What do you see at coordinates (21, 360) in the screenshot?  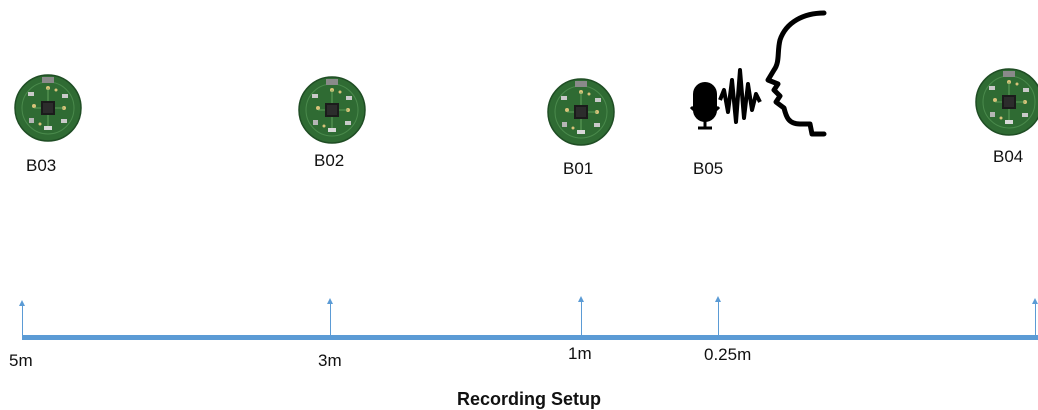 I see `distance-label-5m: 5m` at bounding box center [21, 360].